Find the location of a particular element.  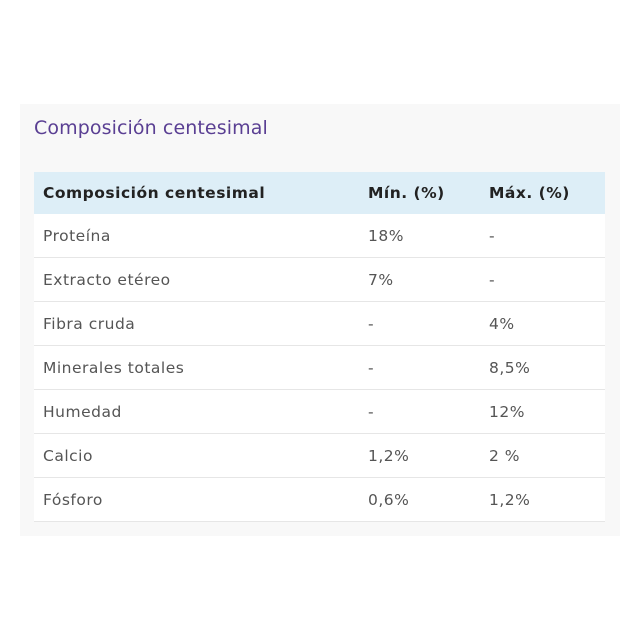

table-header-row: Composición centesimal Mín. (%) Máx. (%) is located at coordinates (319, 193).